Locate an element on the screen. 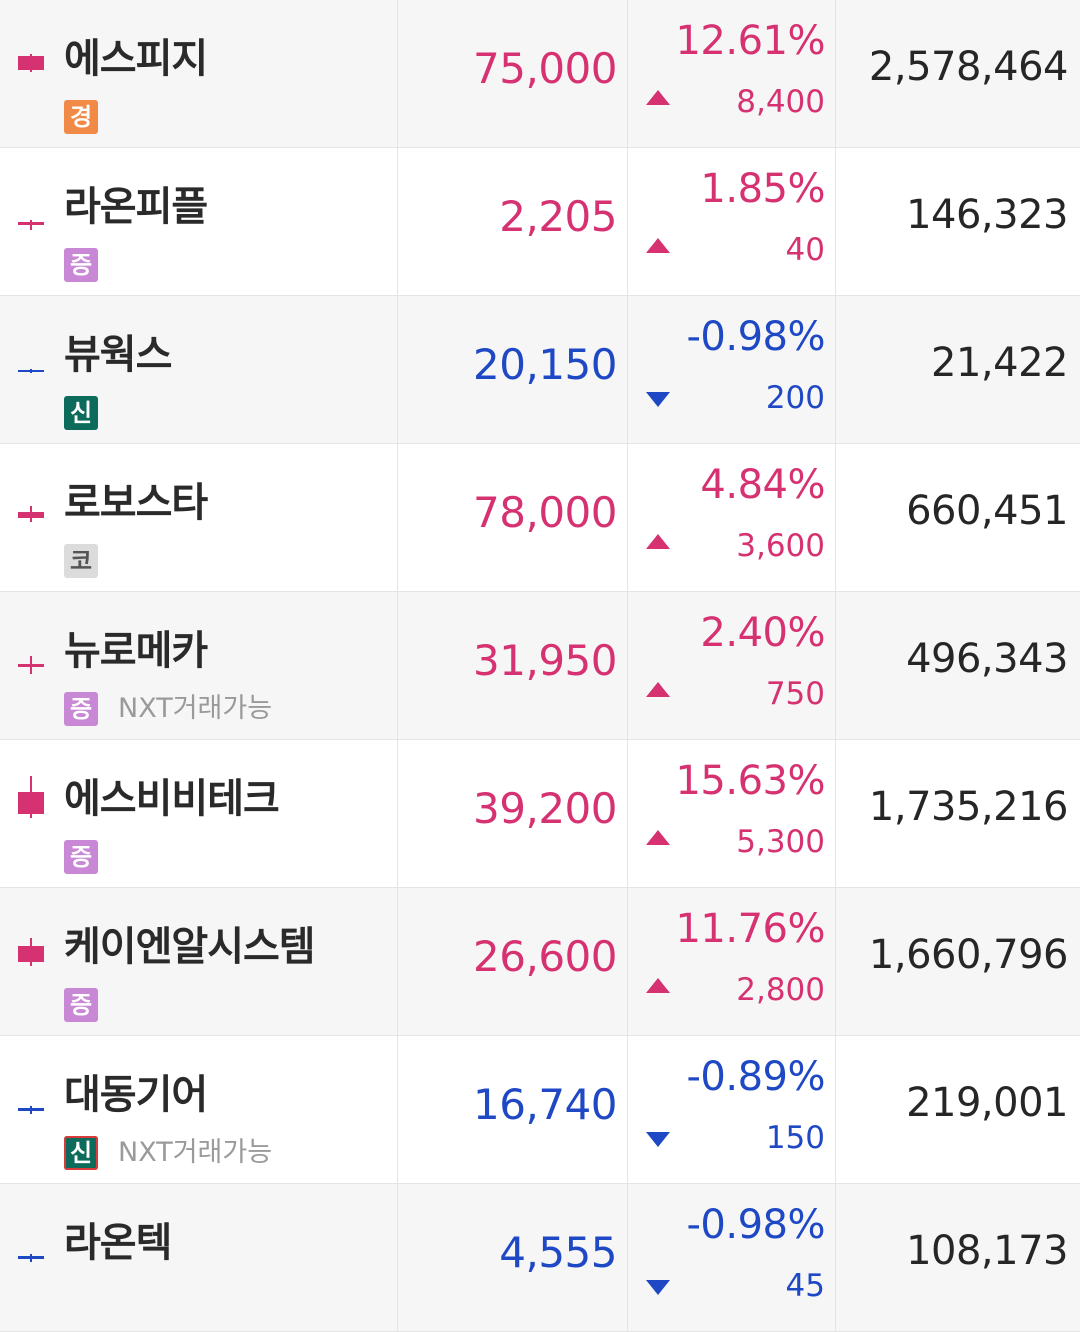  trading-volume: 1,660,796 is located at coordinates (968, 955).